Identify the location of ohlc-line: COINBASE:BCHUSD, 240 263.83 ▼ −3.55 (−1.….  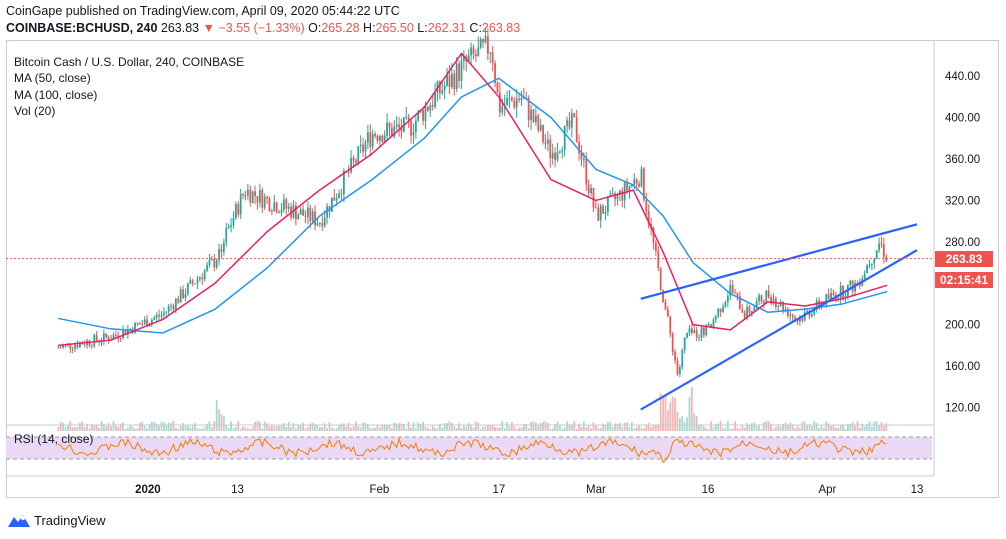
(263, 28).